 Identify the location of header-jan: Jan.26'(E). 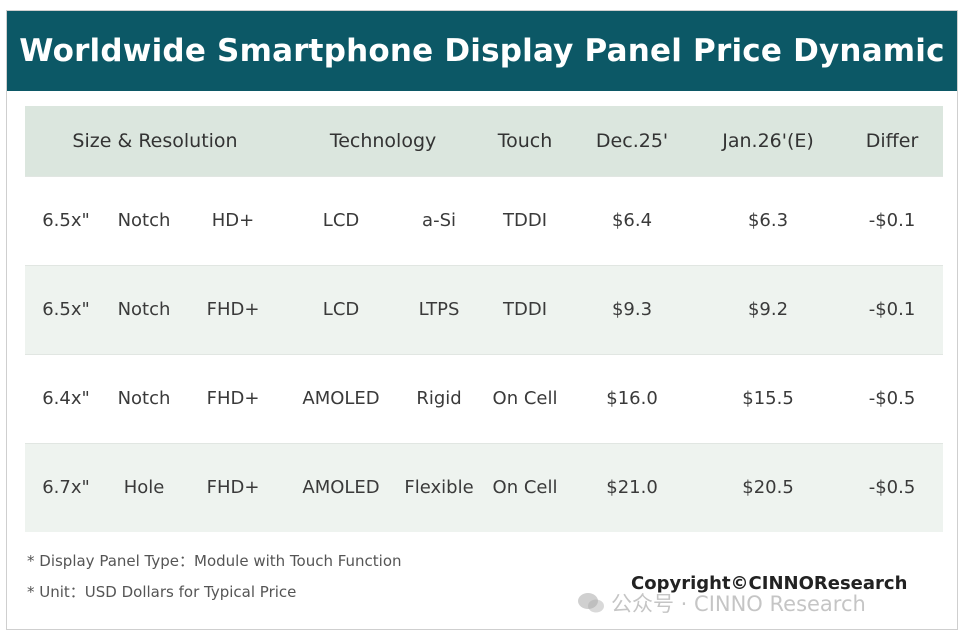
(768, 140).